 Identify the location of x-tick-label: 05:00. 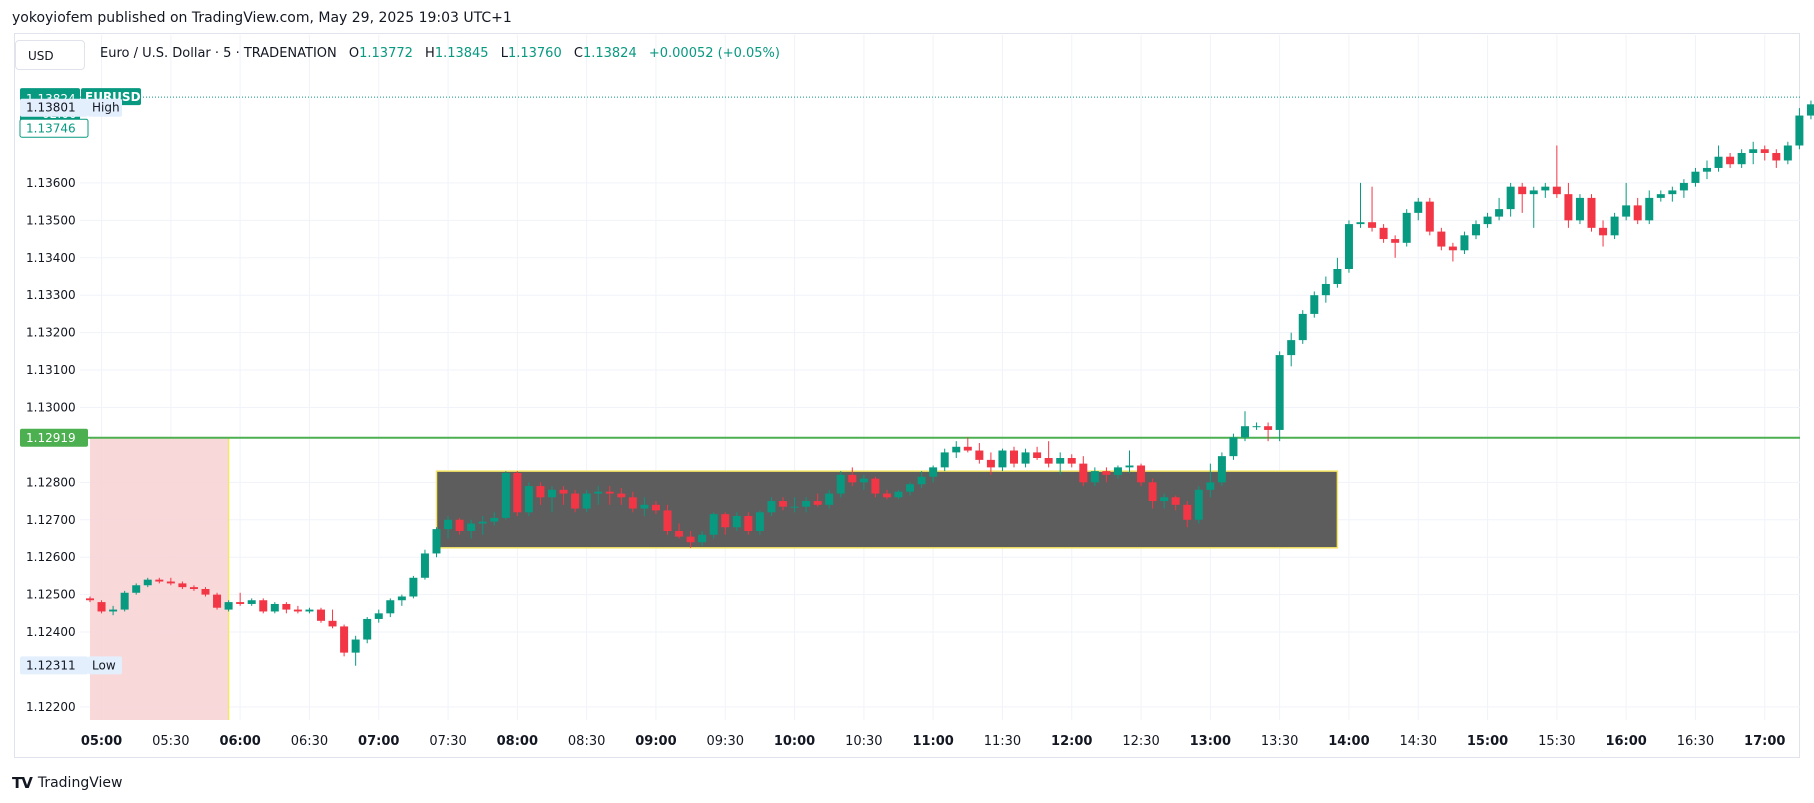
(101, 741).